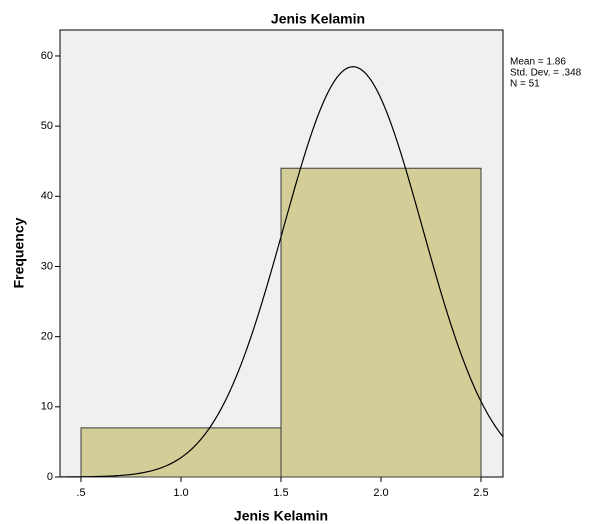  What do you see at coordinates (47, 56) in the screenshot?
I see `y-tick-label: 60` at bounding box center [47, 56].